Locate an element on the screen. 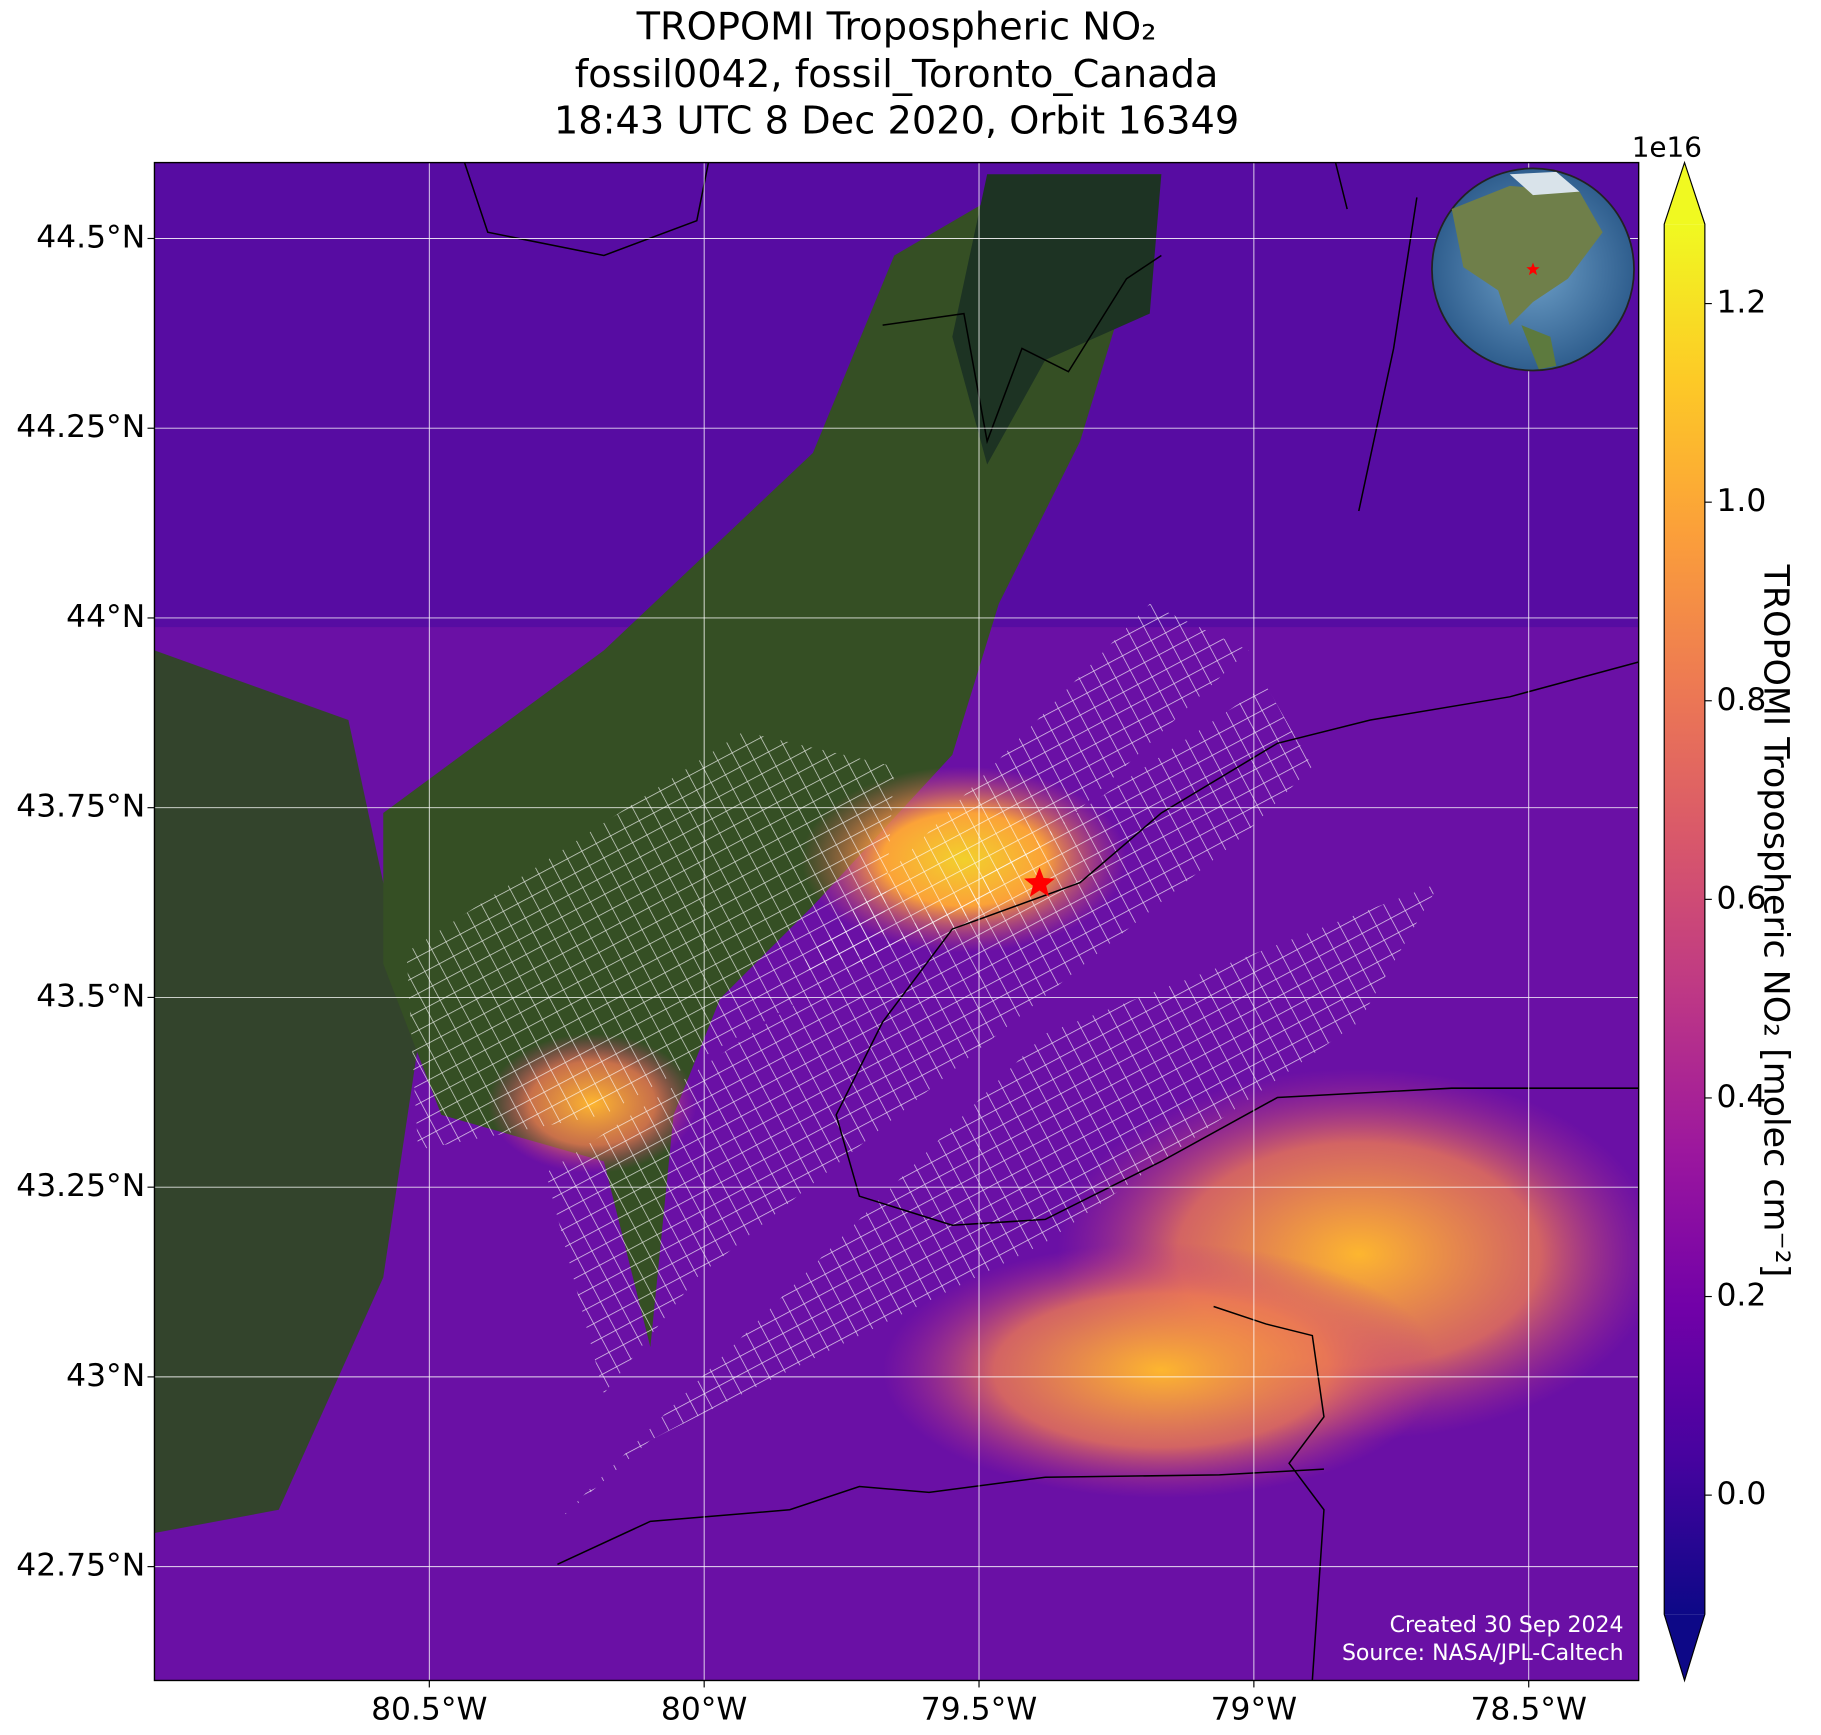 This screenshot has width=1821, height=1735. globe-ice is located at coordinates (1544, 183).